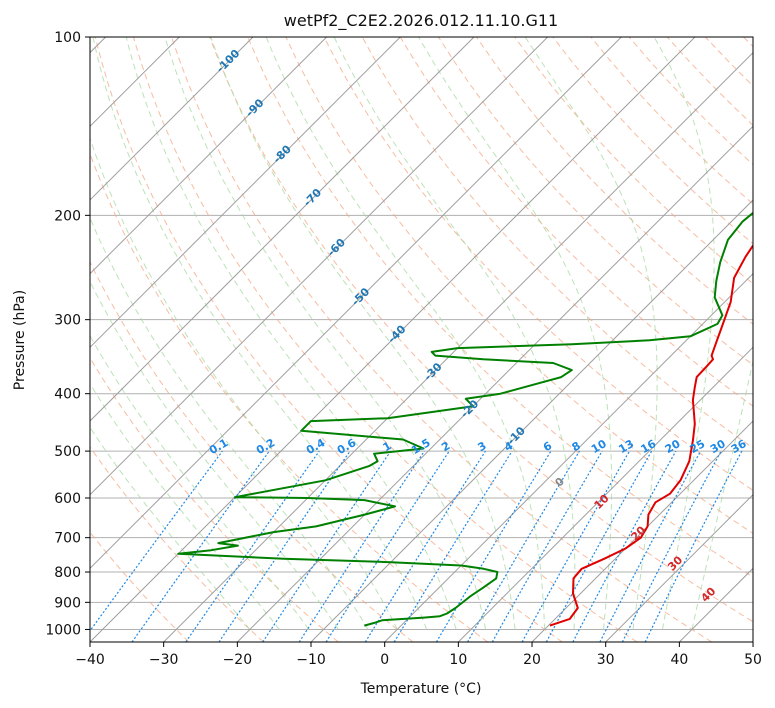 This screenshot has width=775, height=708. What do you see at coordinates (67, 603) in the screenshot?
I see `y-tick-label: 900` at bounding box center [67, 603].